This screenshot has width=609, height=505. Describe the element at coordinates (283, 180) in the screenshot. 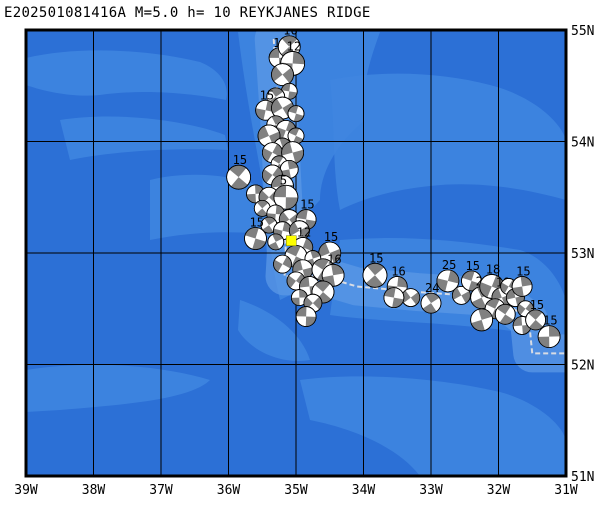

I see `event-depth-label: 5` at that location.